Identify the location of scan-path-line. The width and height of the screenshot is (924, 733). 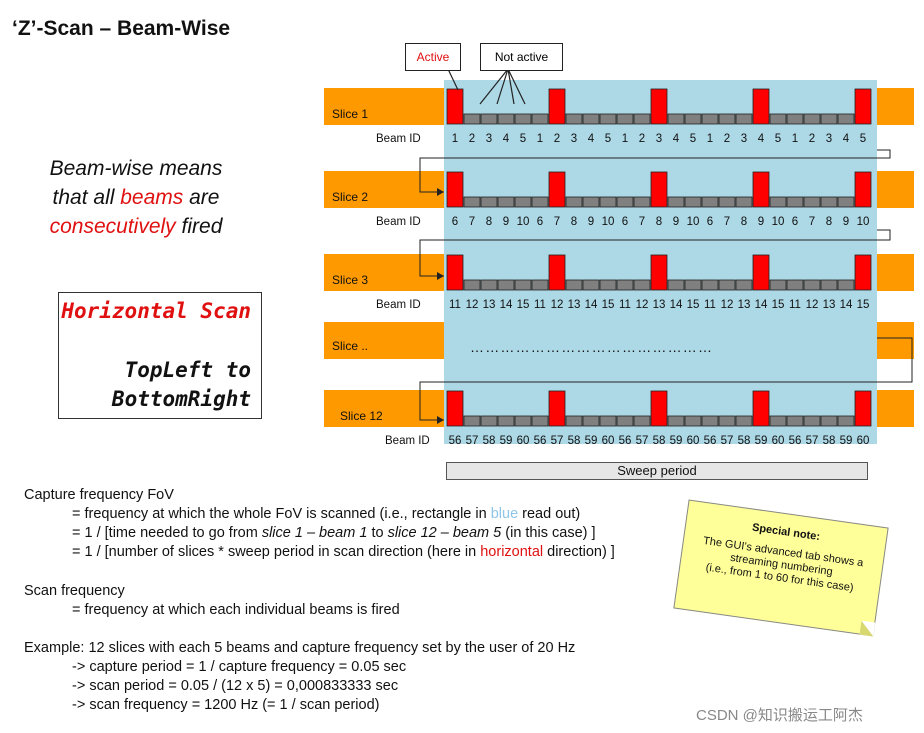
(666, 379).